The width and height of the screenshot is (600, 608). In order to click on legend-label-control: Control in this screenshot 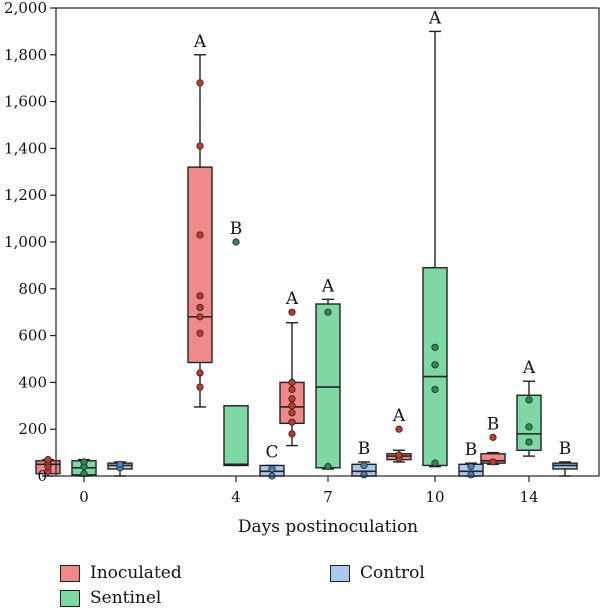, I will do `click(392, 573)`.